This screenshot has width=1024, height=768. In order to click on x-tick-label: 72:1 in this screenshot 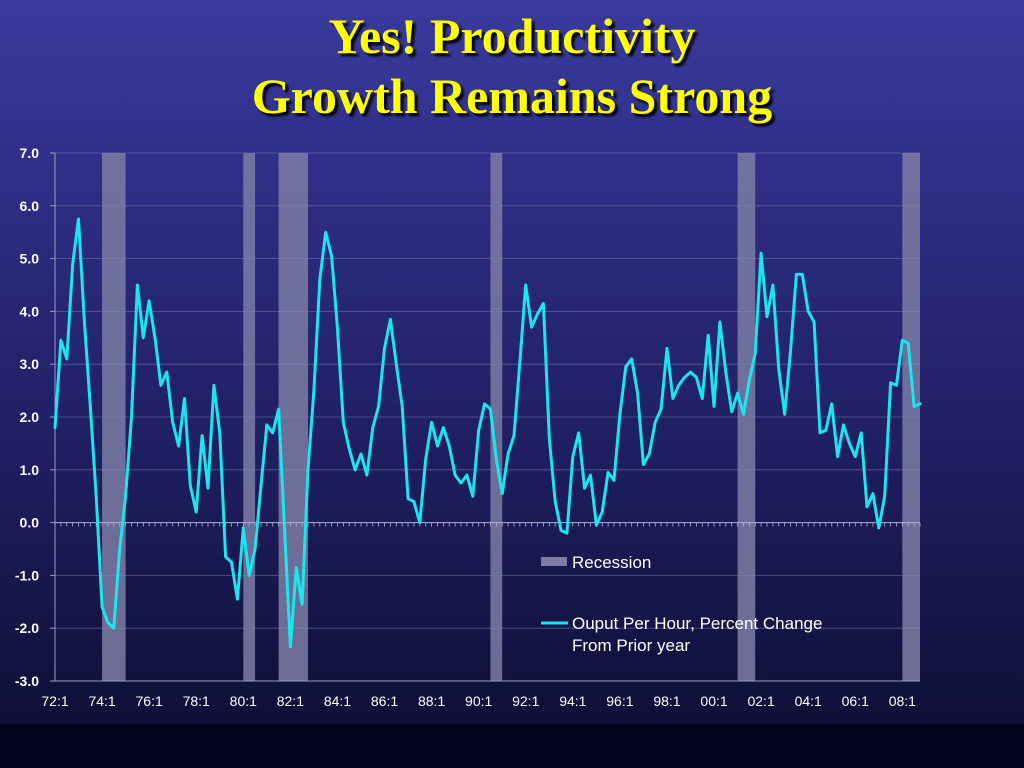, I will do `click(54, 701)`.